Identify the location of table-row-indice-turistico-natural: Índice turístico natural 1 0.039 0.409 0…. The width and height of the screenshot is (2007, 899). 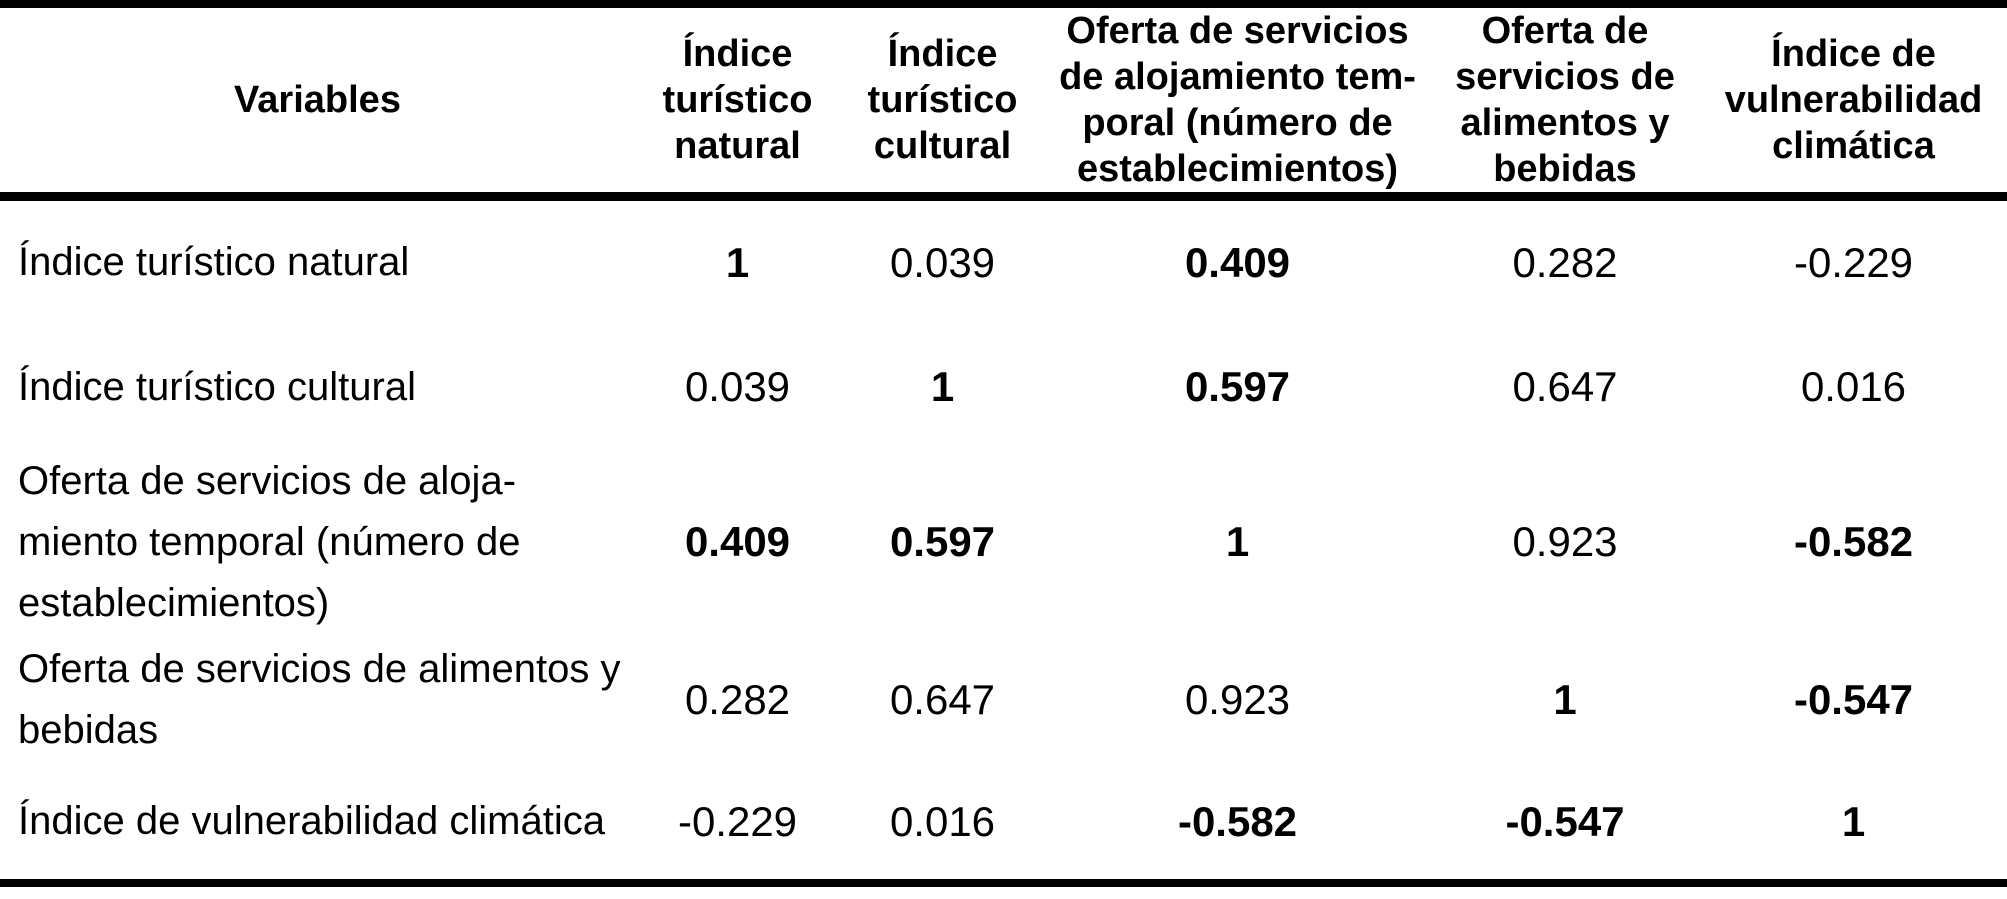
(1003, 261).